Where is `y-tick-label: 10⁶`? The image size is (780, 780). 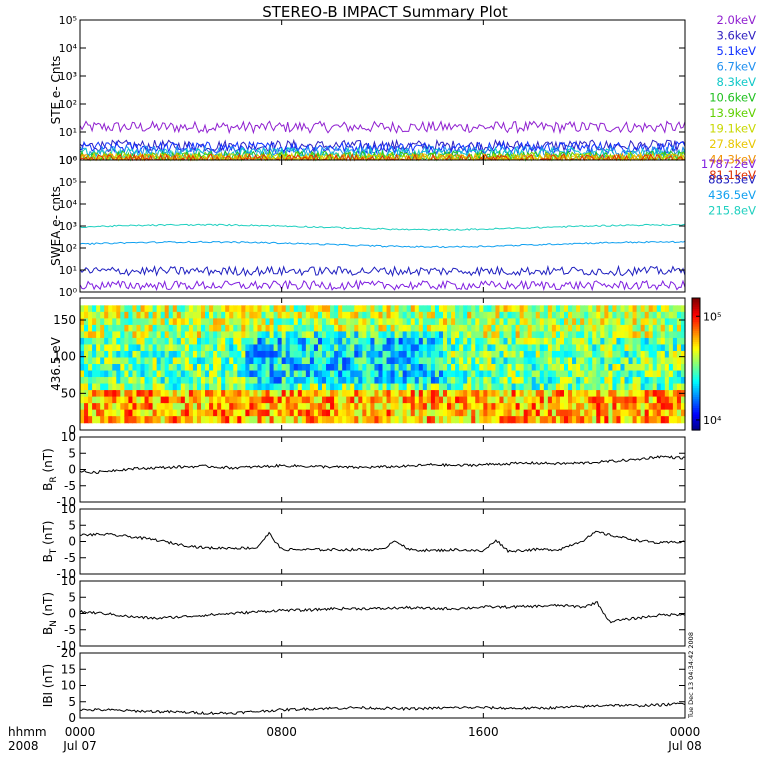
y-tick-label: 10⁶ is located at coordinates (68, 160).